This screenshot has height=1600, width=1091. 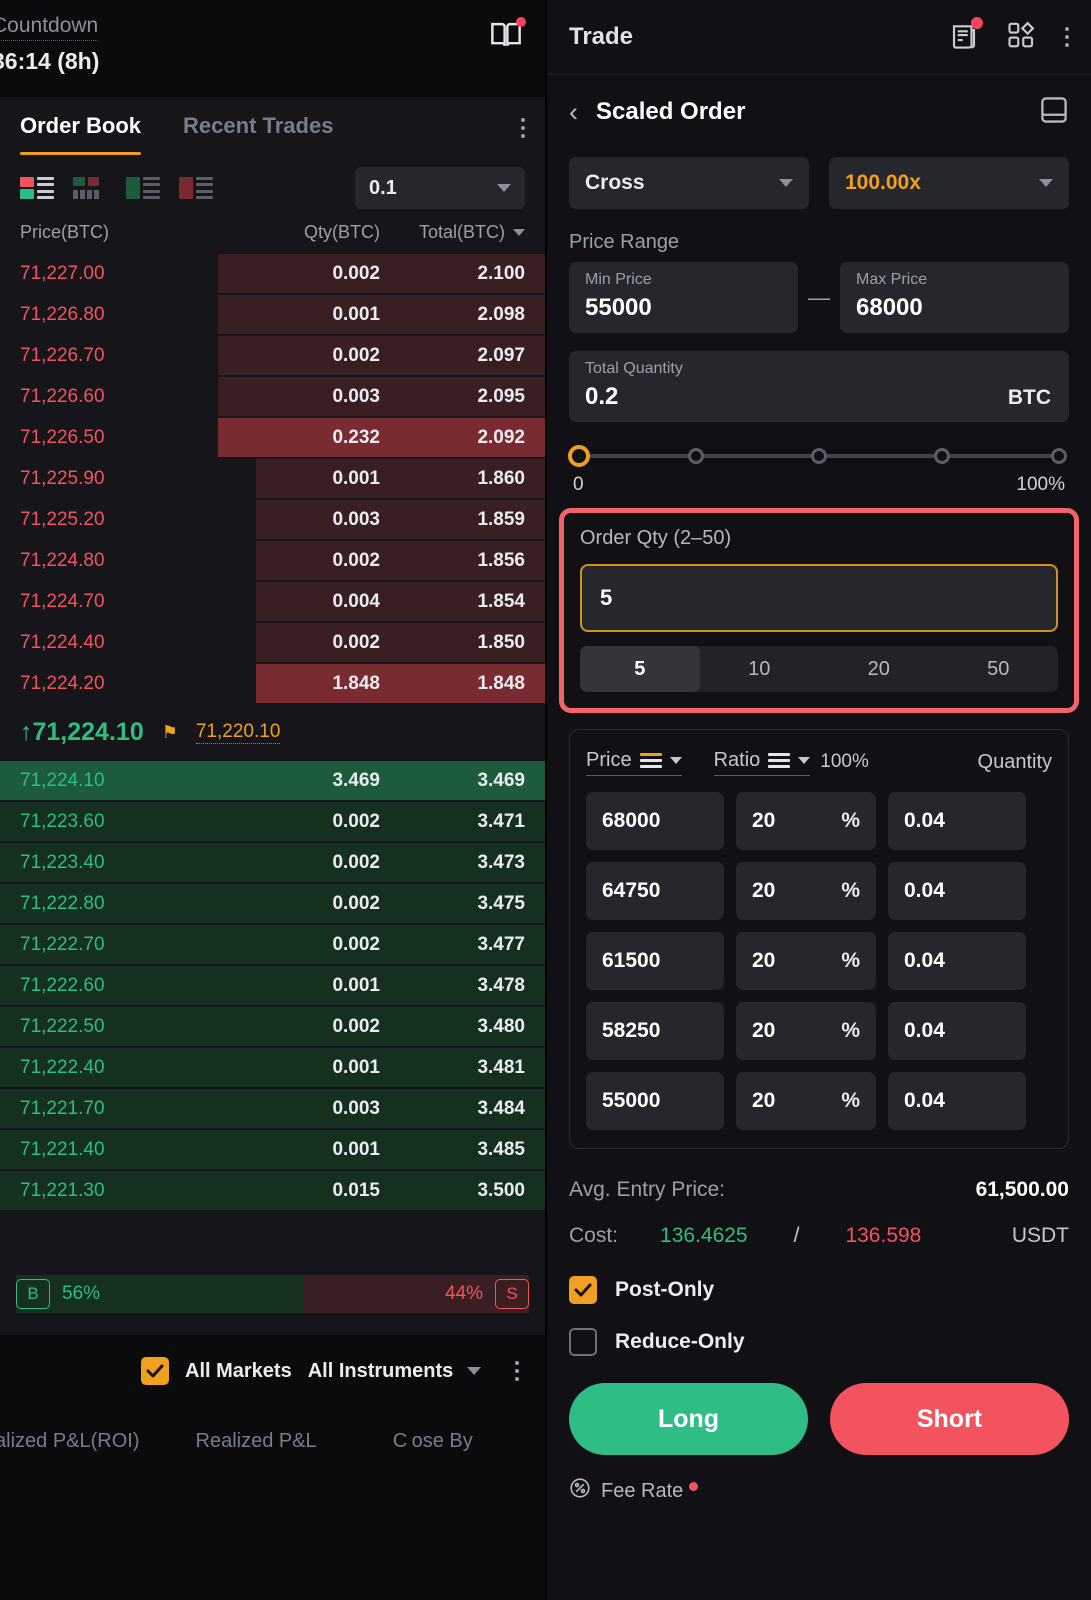 What do you see at coordinates (655, 961) in the screenshot?
I see `level-price-input: 61500` at bounding box center [655, 961].